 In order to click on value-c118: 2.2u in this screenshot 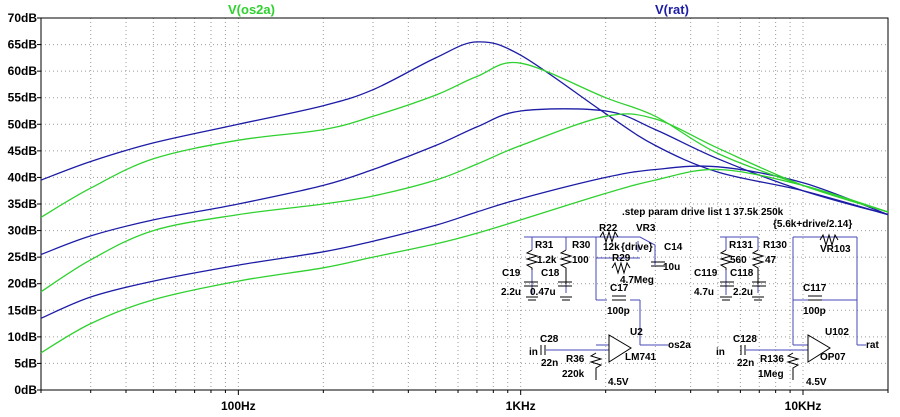, I will do `click(743, 292)`.